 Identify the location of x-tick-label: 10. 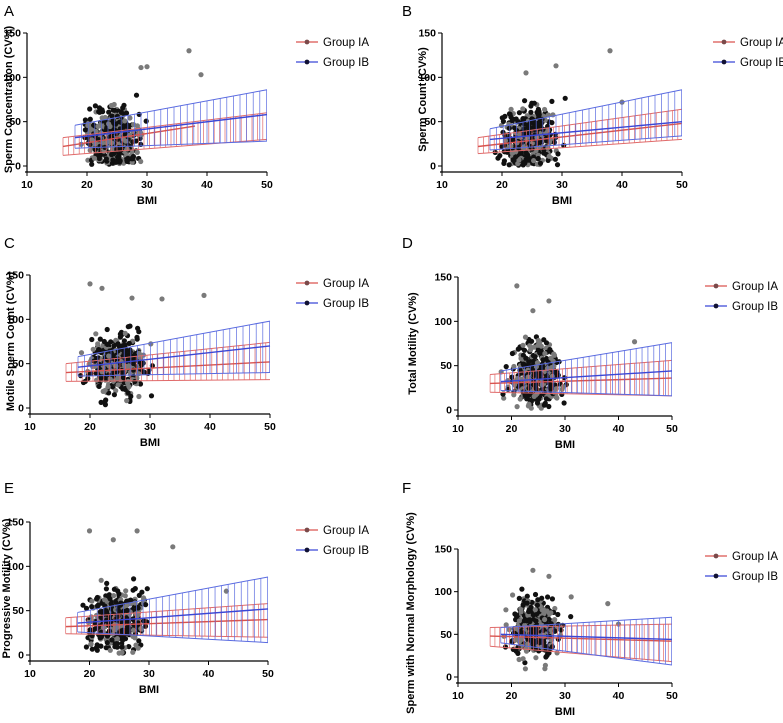
(30, 427).